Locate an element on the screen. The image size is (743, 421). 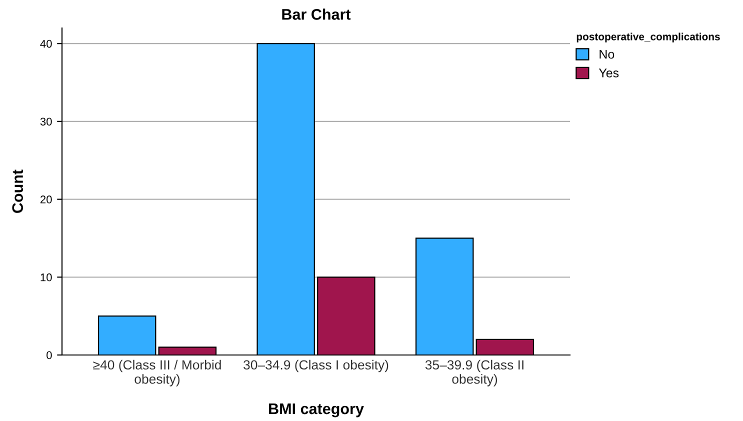
y-tick-label: 30 is located at coordinates (46, 122).